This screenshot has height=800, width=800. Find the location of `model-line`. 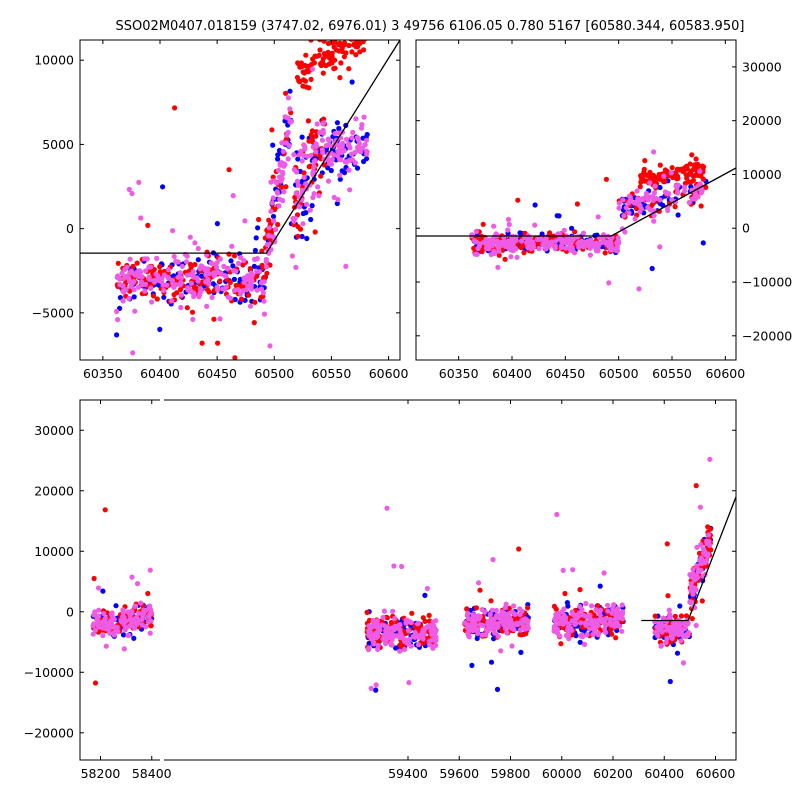

model-line is located at coordinates (240, 147).